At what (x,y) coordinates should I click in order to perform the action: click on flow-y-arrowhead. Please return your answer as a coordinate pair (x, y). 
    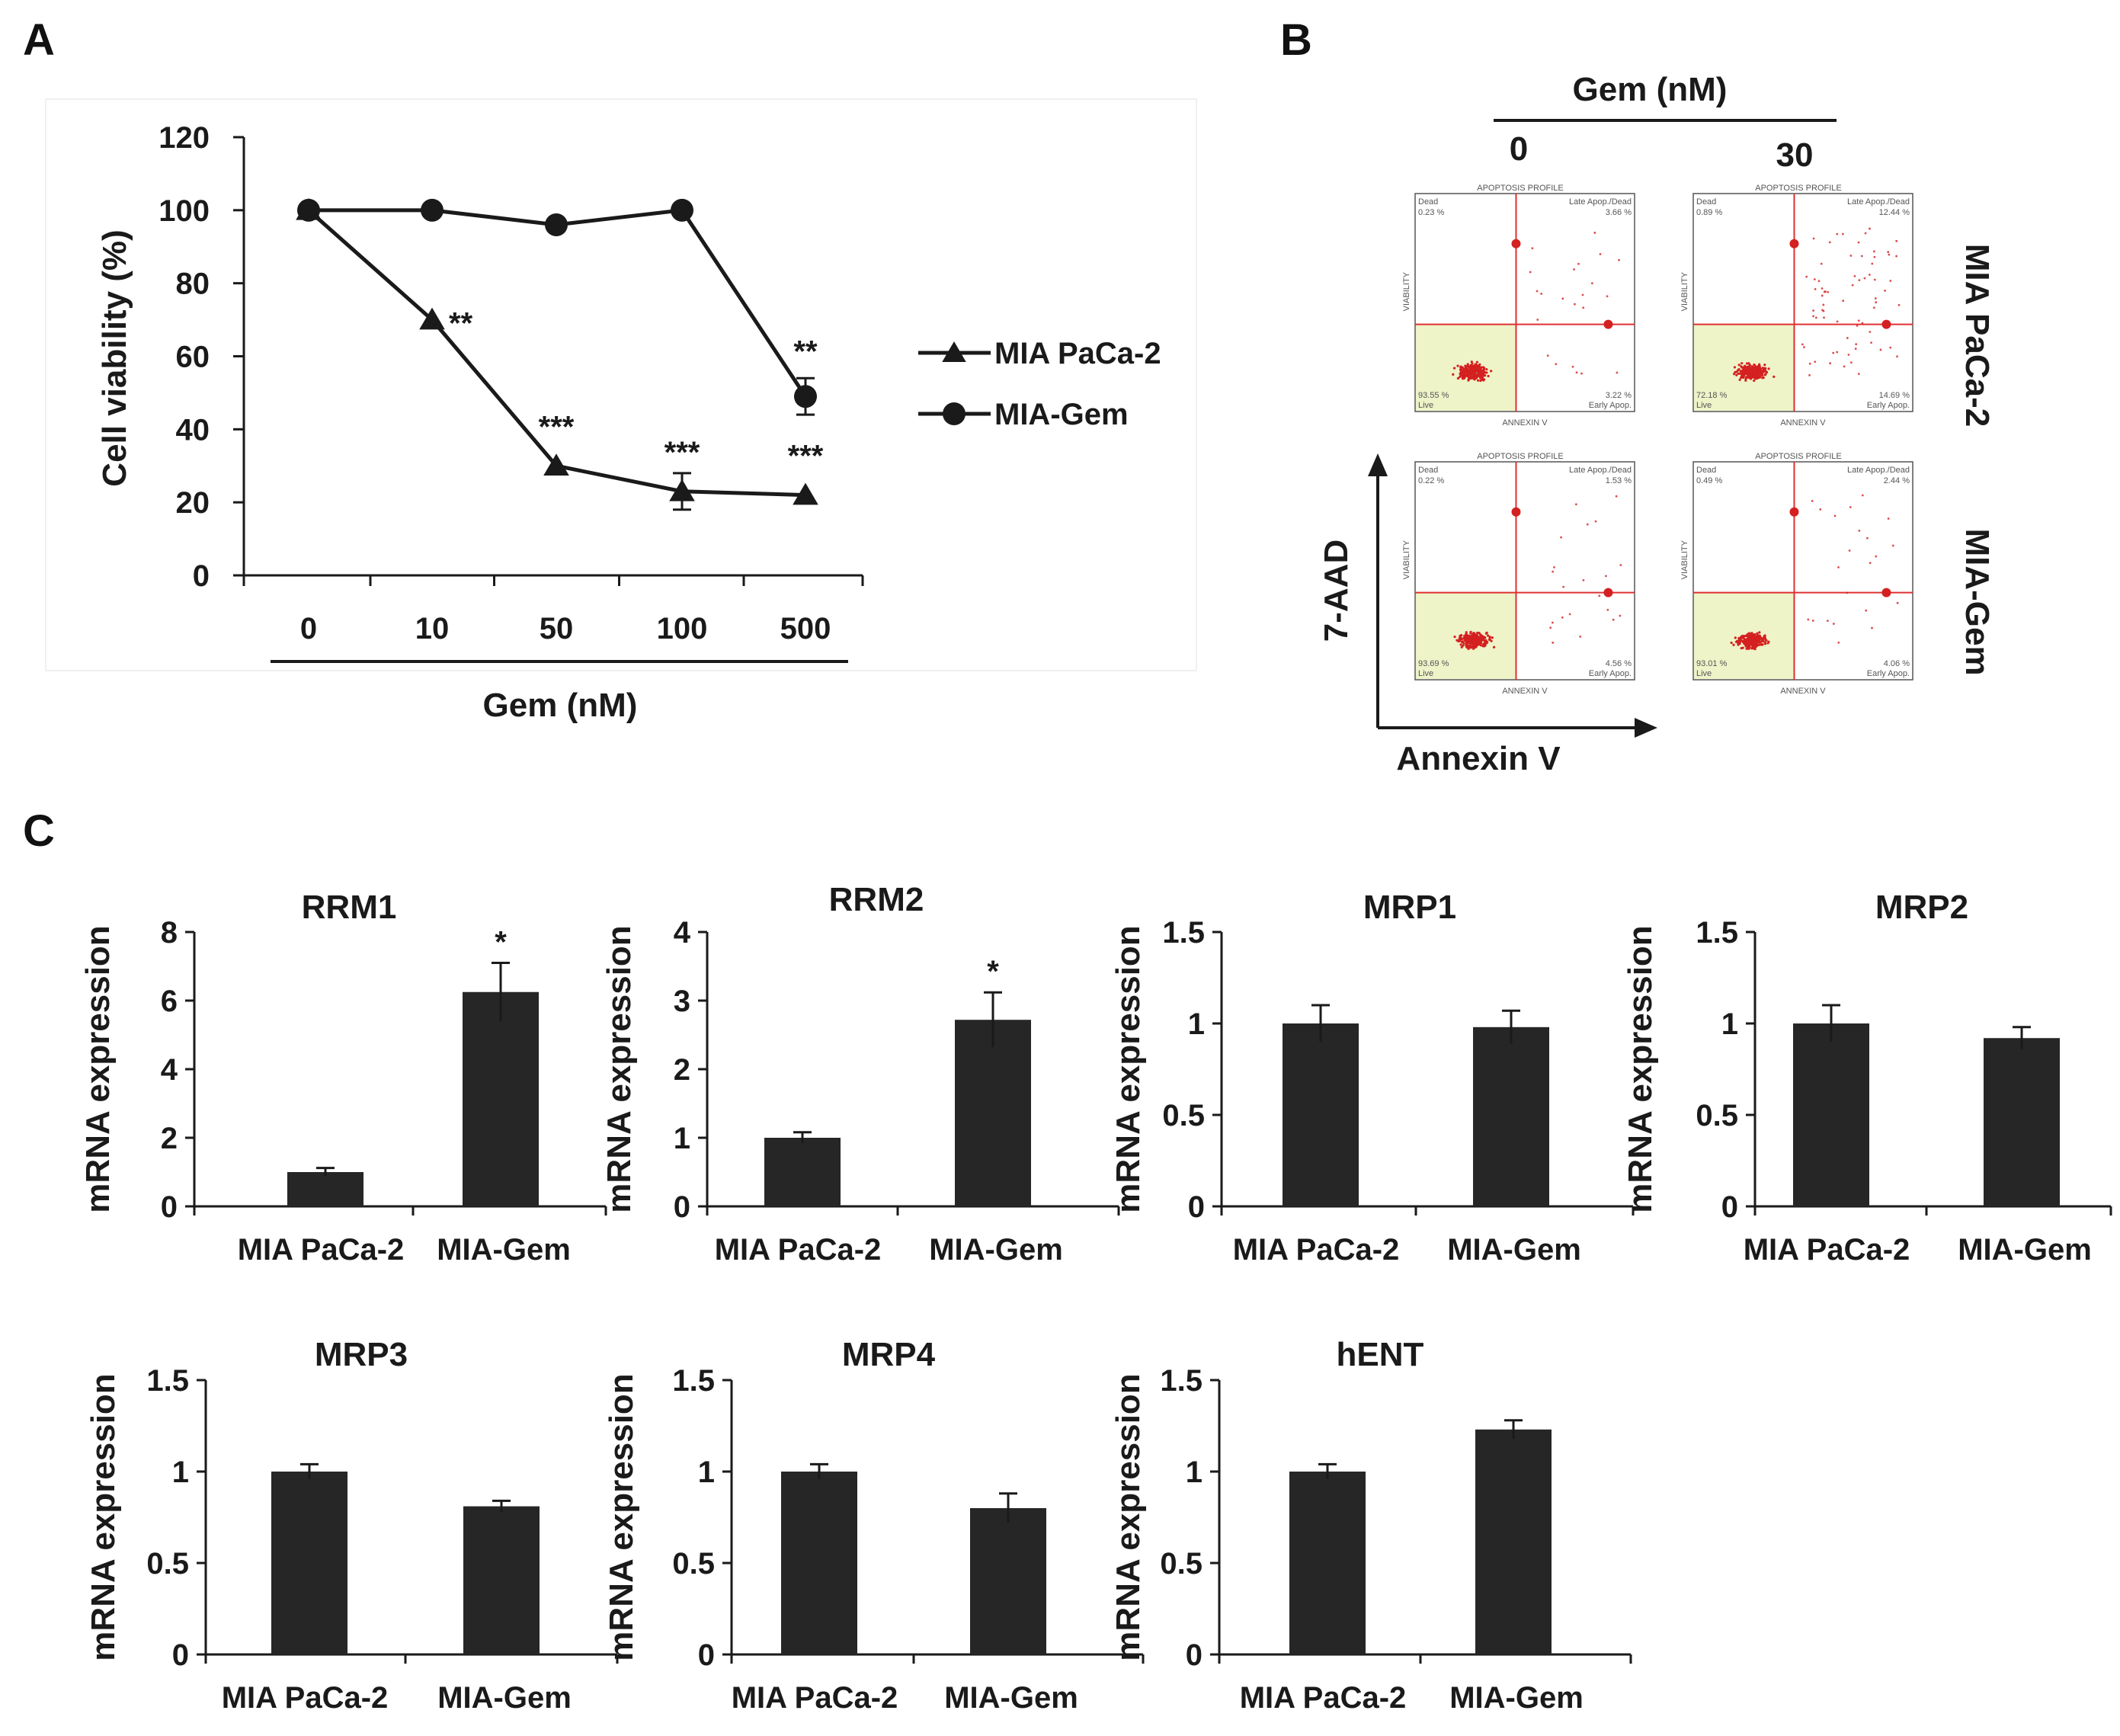
    Looking at the image, I should click on (1378, 464).